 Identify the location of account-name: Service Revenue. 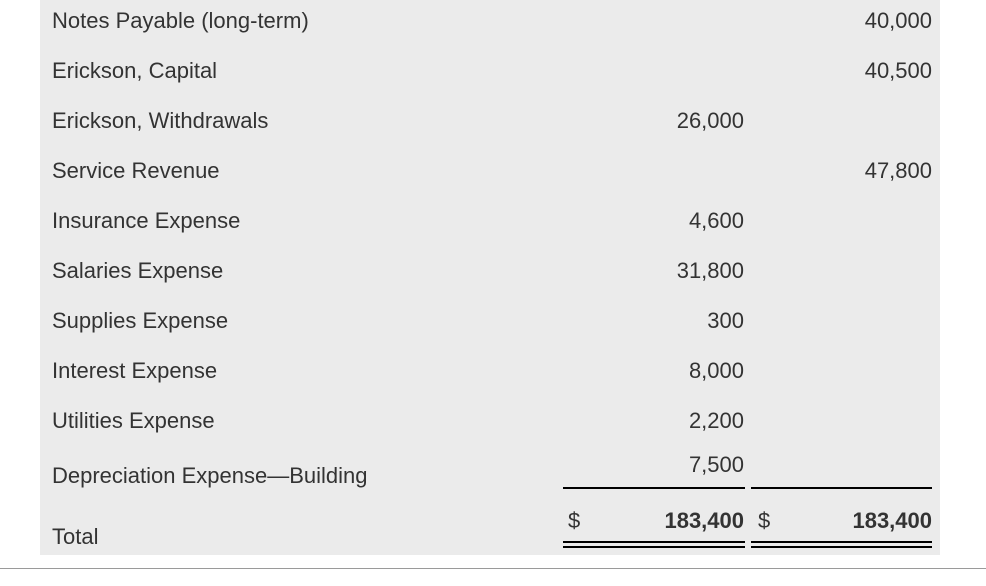
(136, 170).